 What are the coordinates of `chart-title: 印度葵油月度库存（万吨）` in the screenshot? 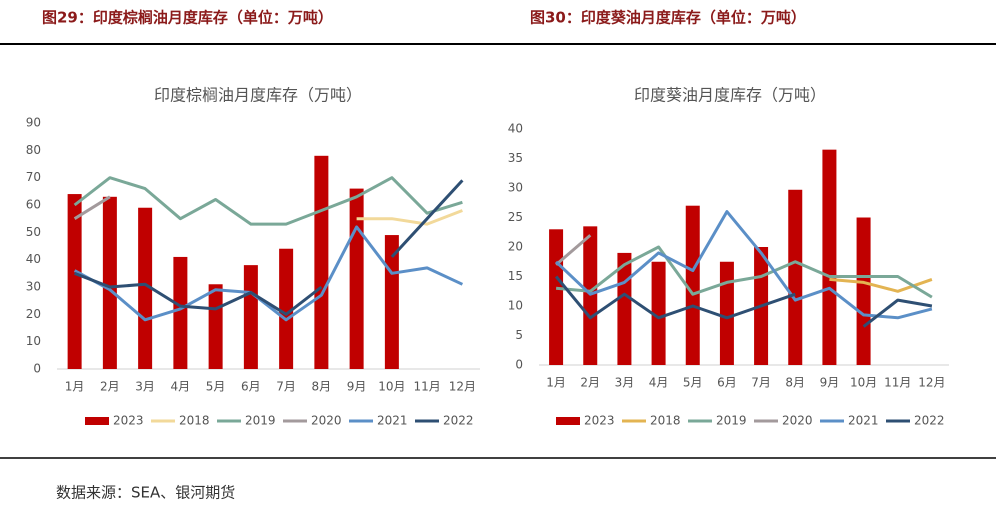 It's located at (730, 95).